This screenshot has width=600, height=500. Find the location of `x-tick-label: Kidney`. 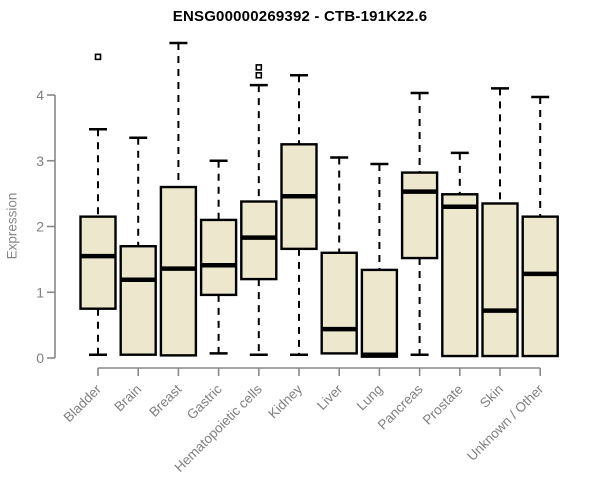

x-tick-label: Kidney is located at coordinates (285, 401).